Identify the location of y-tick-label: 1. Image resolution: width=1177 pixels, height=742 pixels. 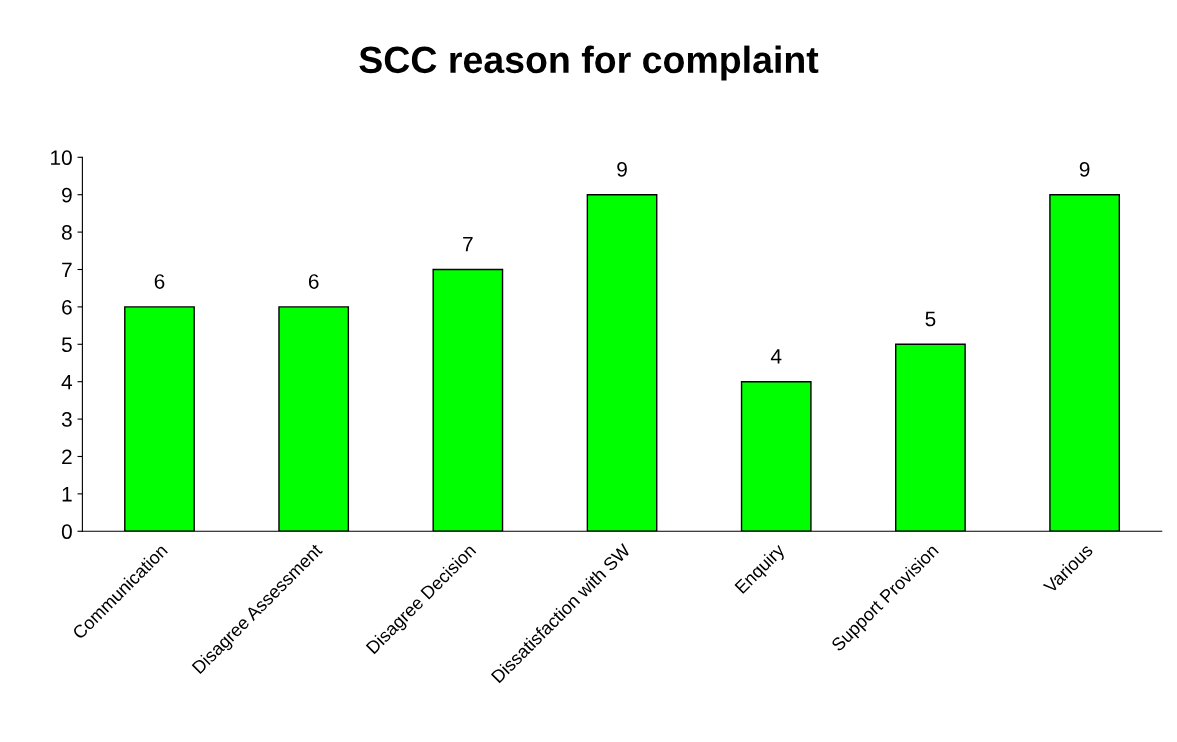
(67, 494).